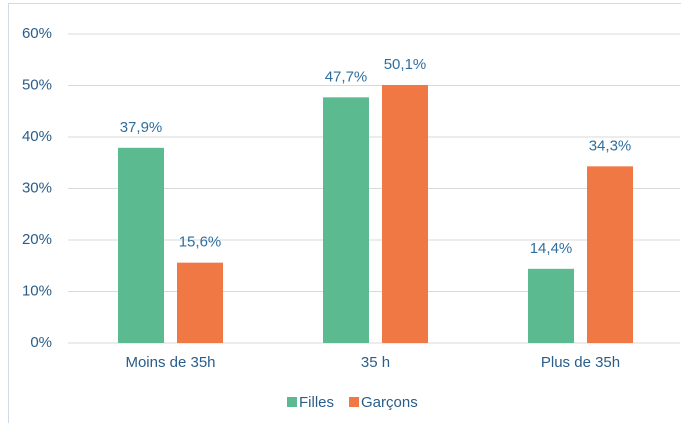  I want to click on value-label: 34,3%, so click(610, 145).